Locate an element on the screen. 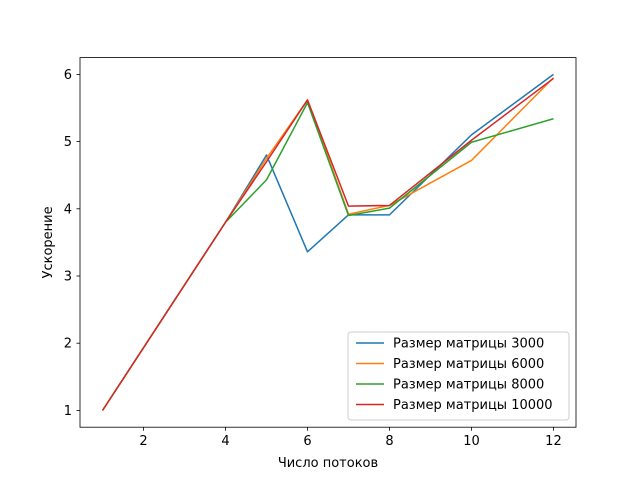 This screenshot has width=640, height=484. x-tick-label: 12 is located at coordinates (553, 441).